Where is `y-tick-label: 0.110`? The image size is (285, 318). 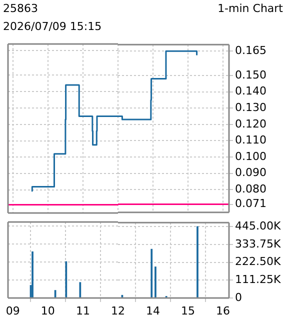 y-tick-label: 0.110 is located at coordinates (250, 140).